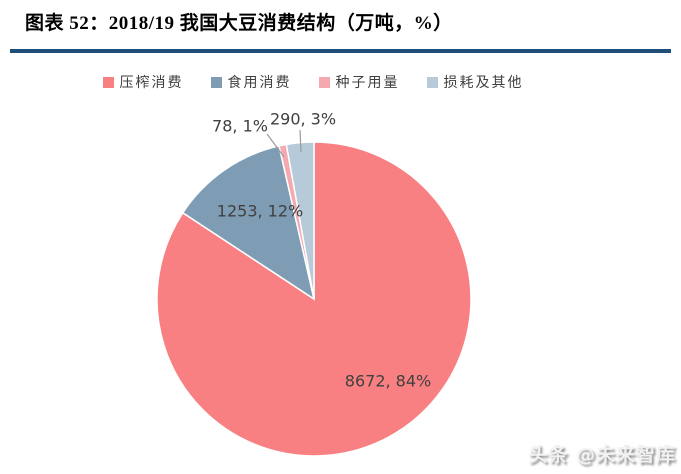 The height and width of the screenshot is (474, 681). What do you see at coordinates (483, 83) in the screenshot?
I see `legend-label: 损耗及其他` at bounding box center [483, 83].